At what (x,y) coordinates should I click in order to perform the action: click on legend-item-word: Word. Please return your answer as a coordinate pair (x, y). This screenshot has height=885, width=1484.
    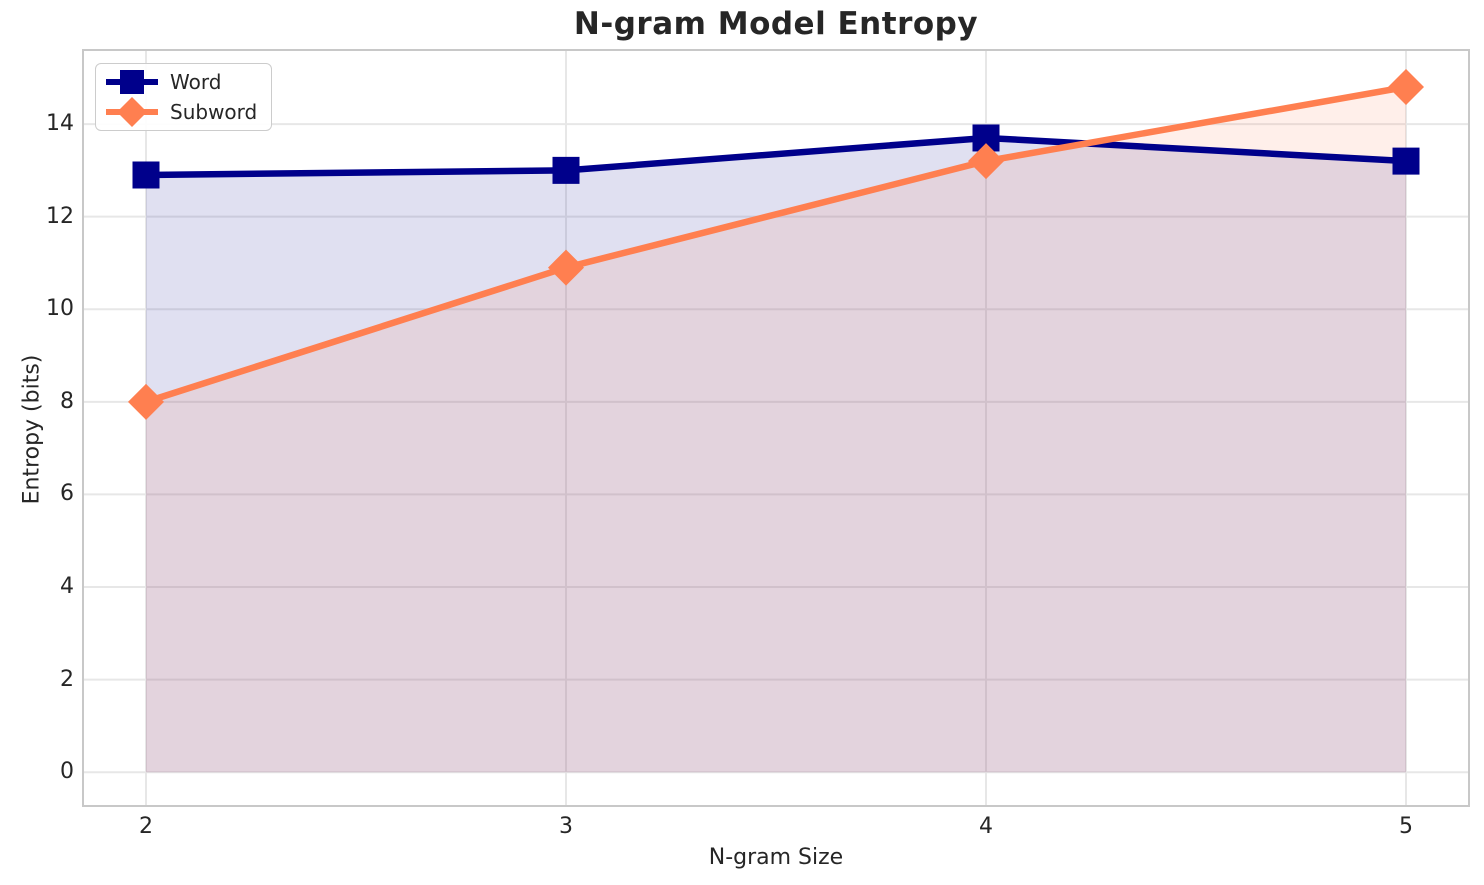
    Looking at the image, I should click on (180, 82).